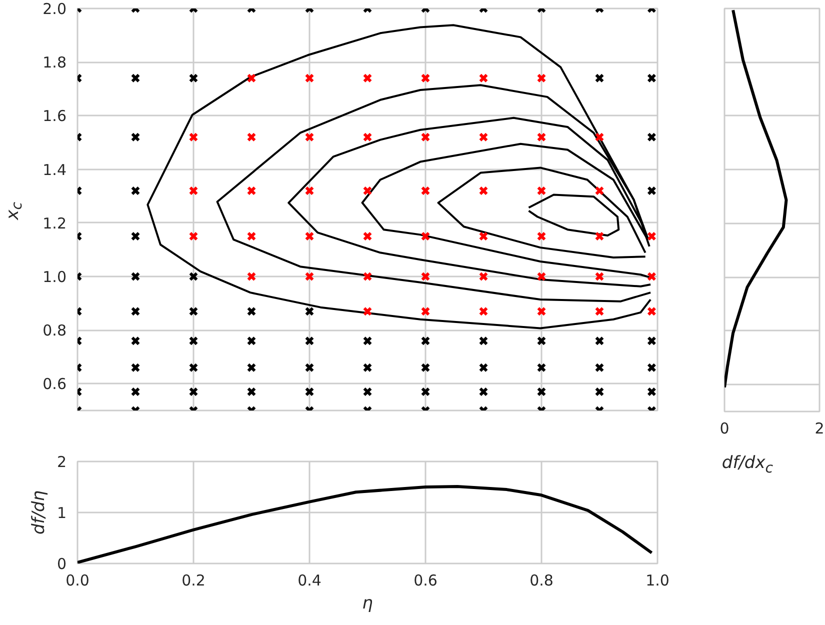  Describe the element at coordinates (748, 465) in the screenshot. I see `x-axis-title: df/dx$_{c}$` at that location.